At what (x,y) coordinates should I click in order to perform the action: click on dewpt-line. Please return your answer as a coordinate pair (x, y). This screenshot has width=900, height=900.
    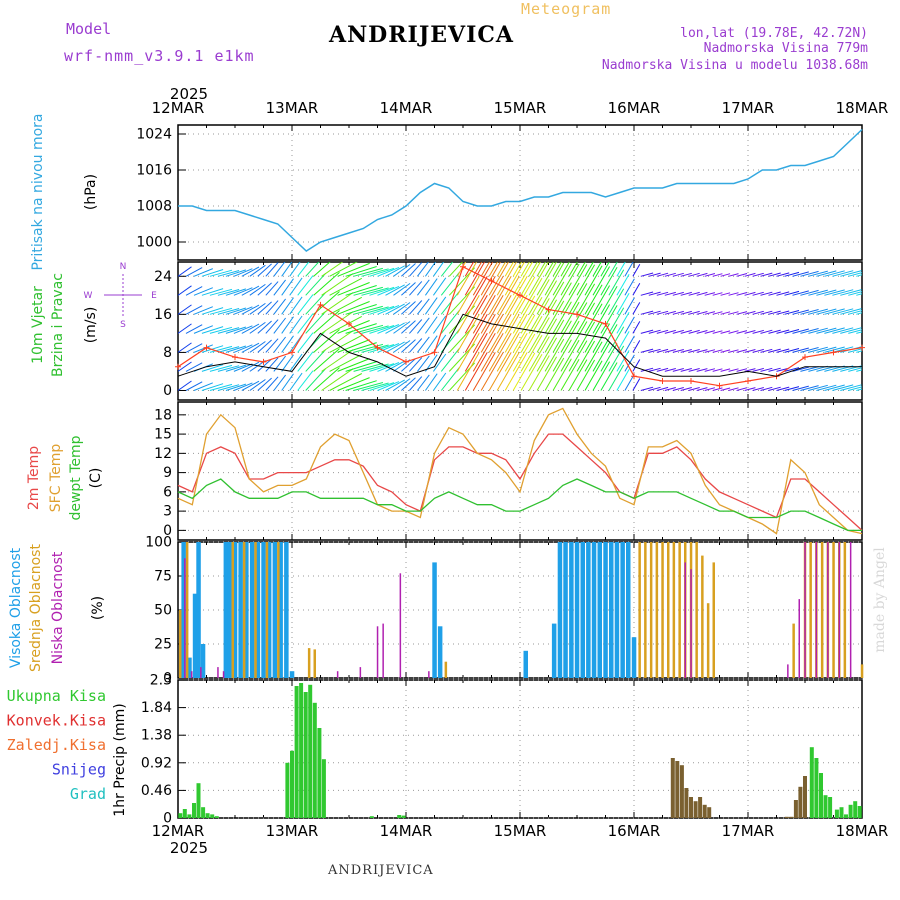
    Looking at the image, I should click on (519, 505).